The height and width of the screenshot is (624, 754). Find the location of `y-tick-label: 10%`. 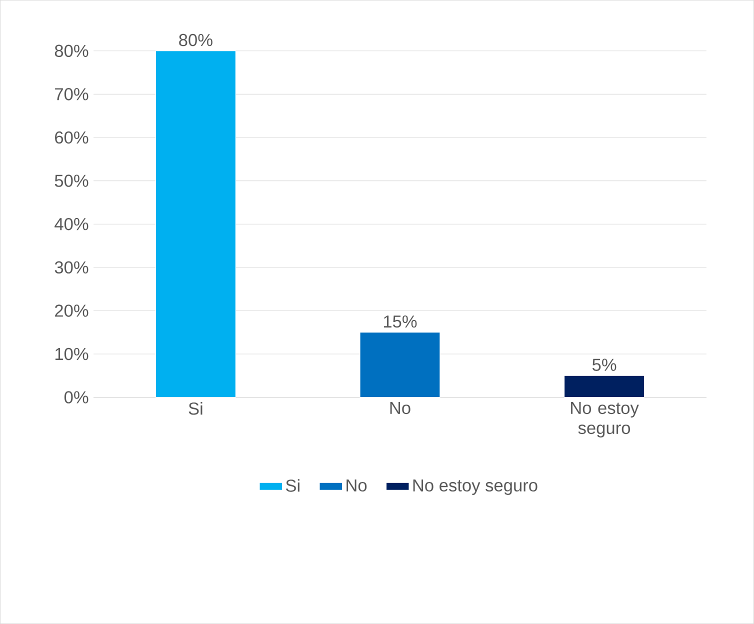

y-tick-label: 10% is located at coordinates (71, 354).